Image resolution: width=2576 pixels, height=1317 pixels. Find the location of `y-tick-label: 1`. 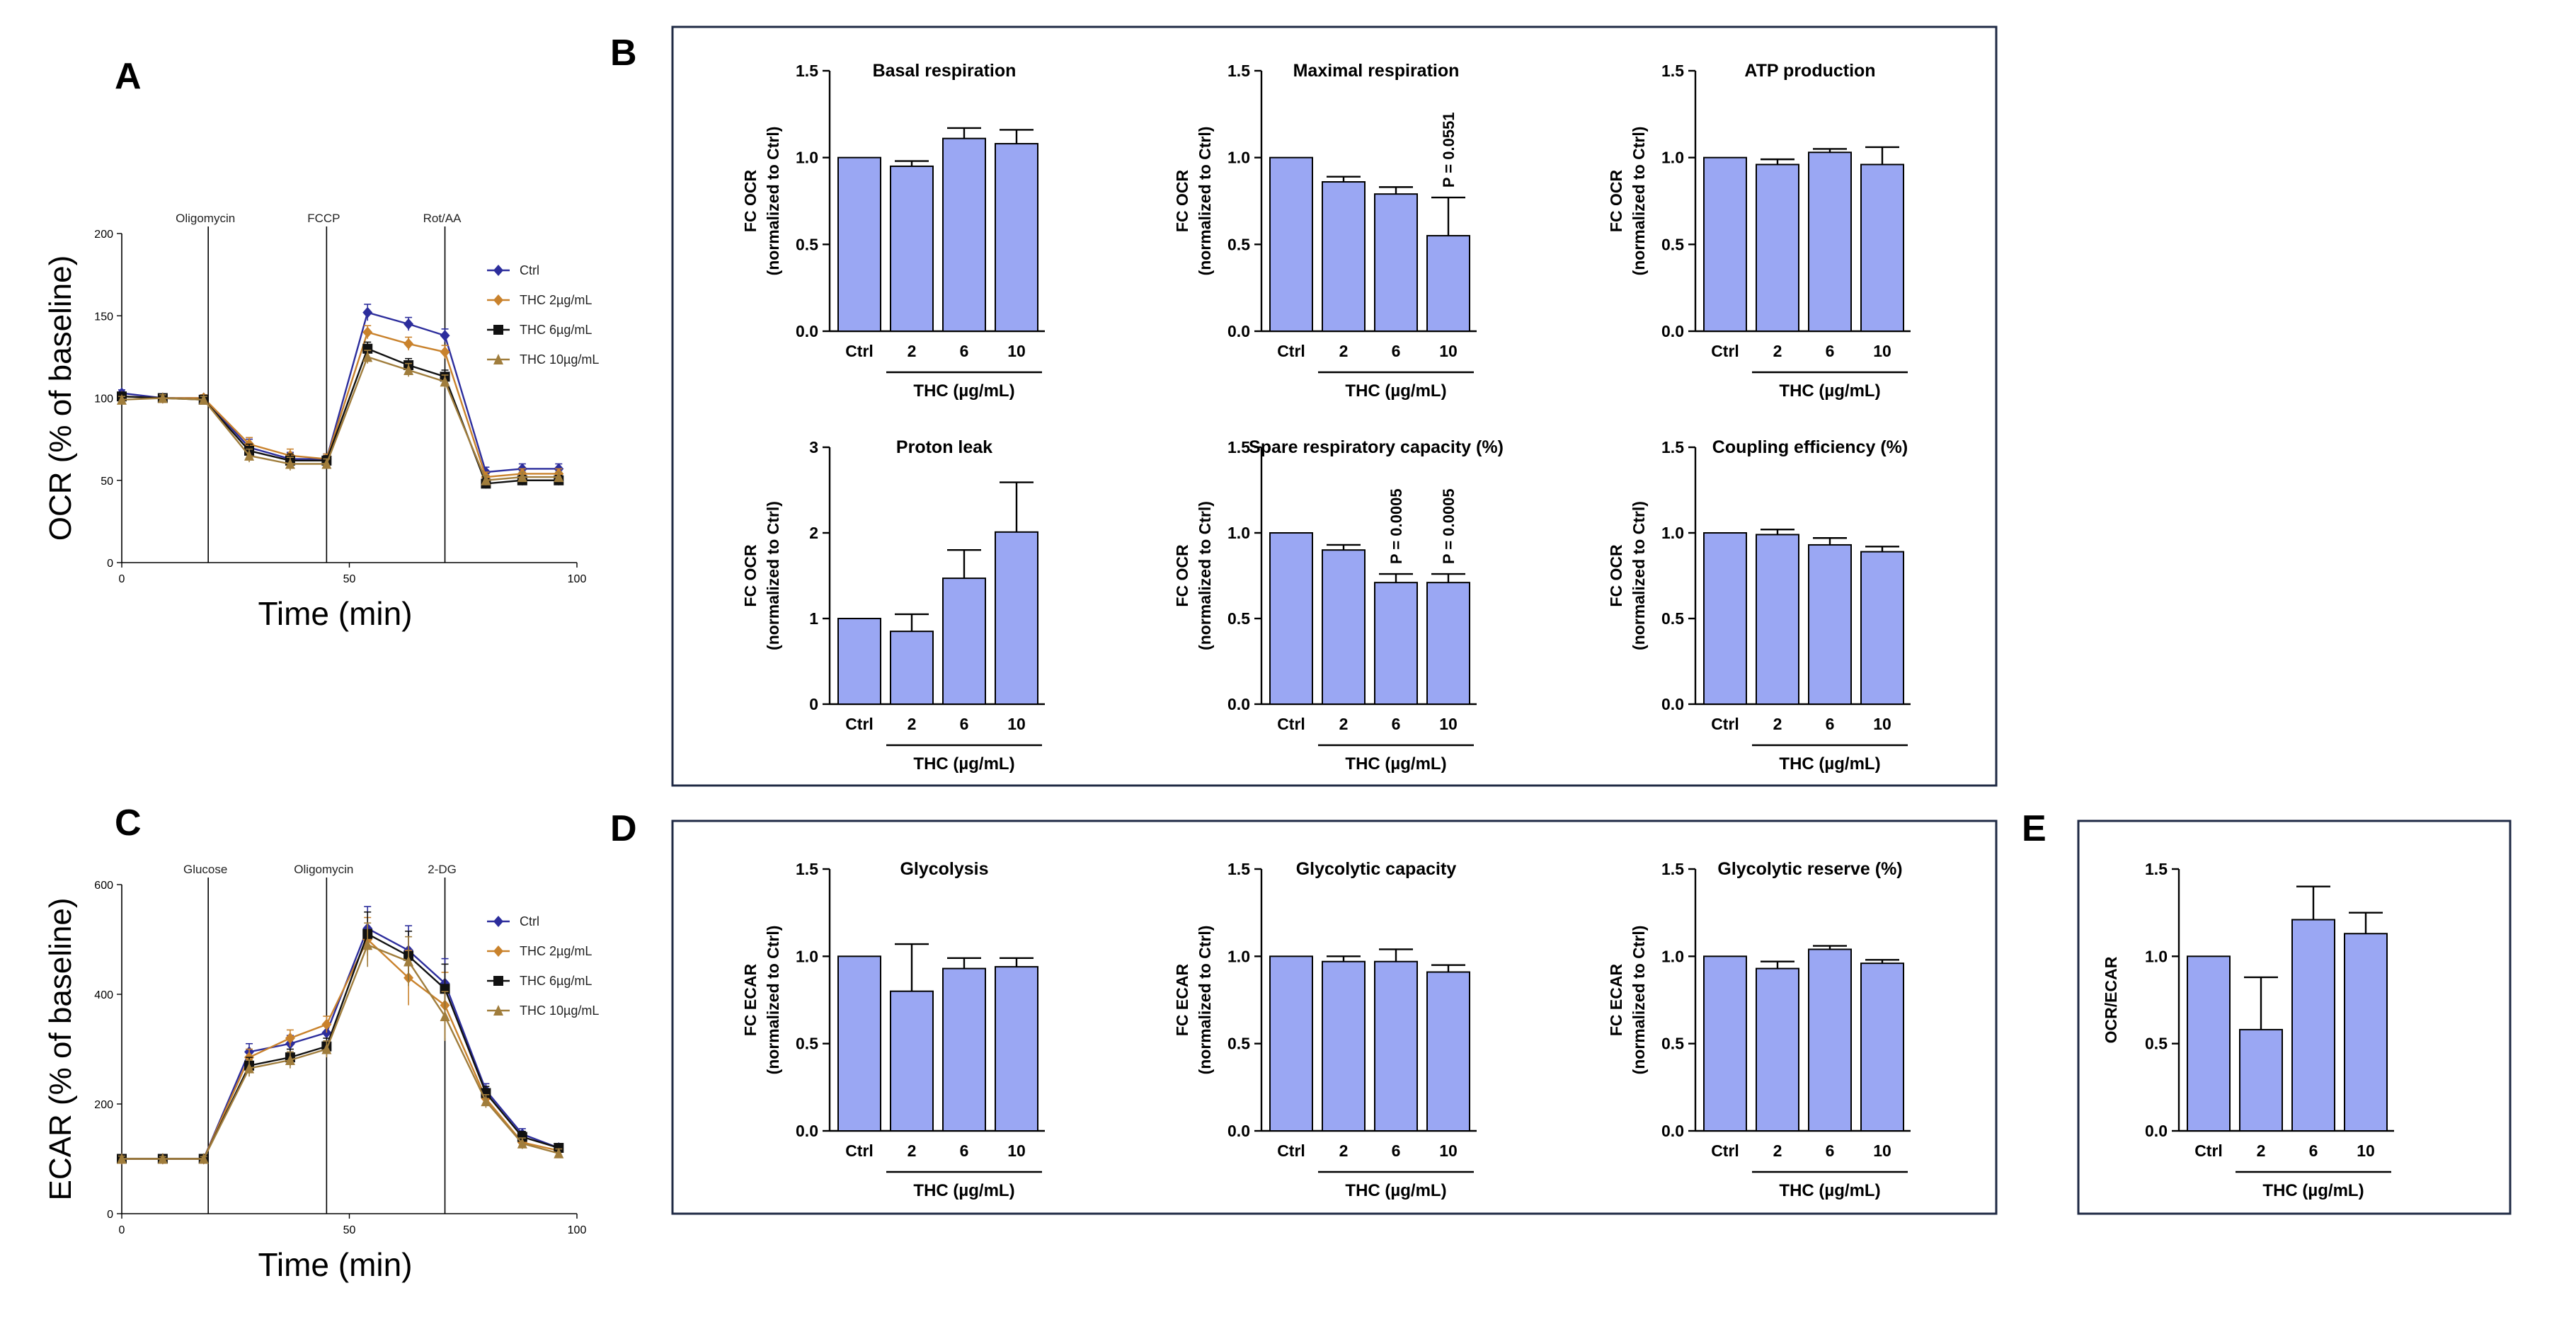

y-tick-label: 1 is located at coordinates (813, 618).